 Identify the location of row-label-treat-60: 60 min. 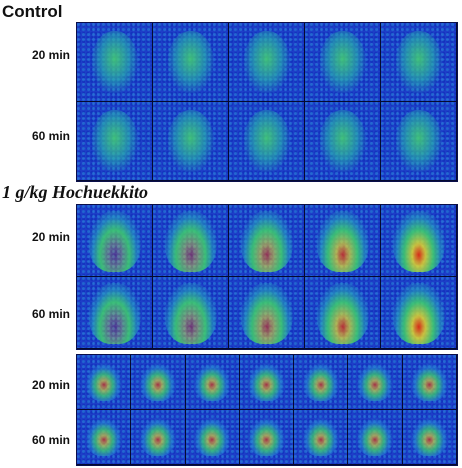
(50, 314).